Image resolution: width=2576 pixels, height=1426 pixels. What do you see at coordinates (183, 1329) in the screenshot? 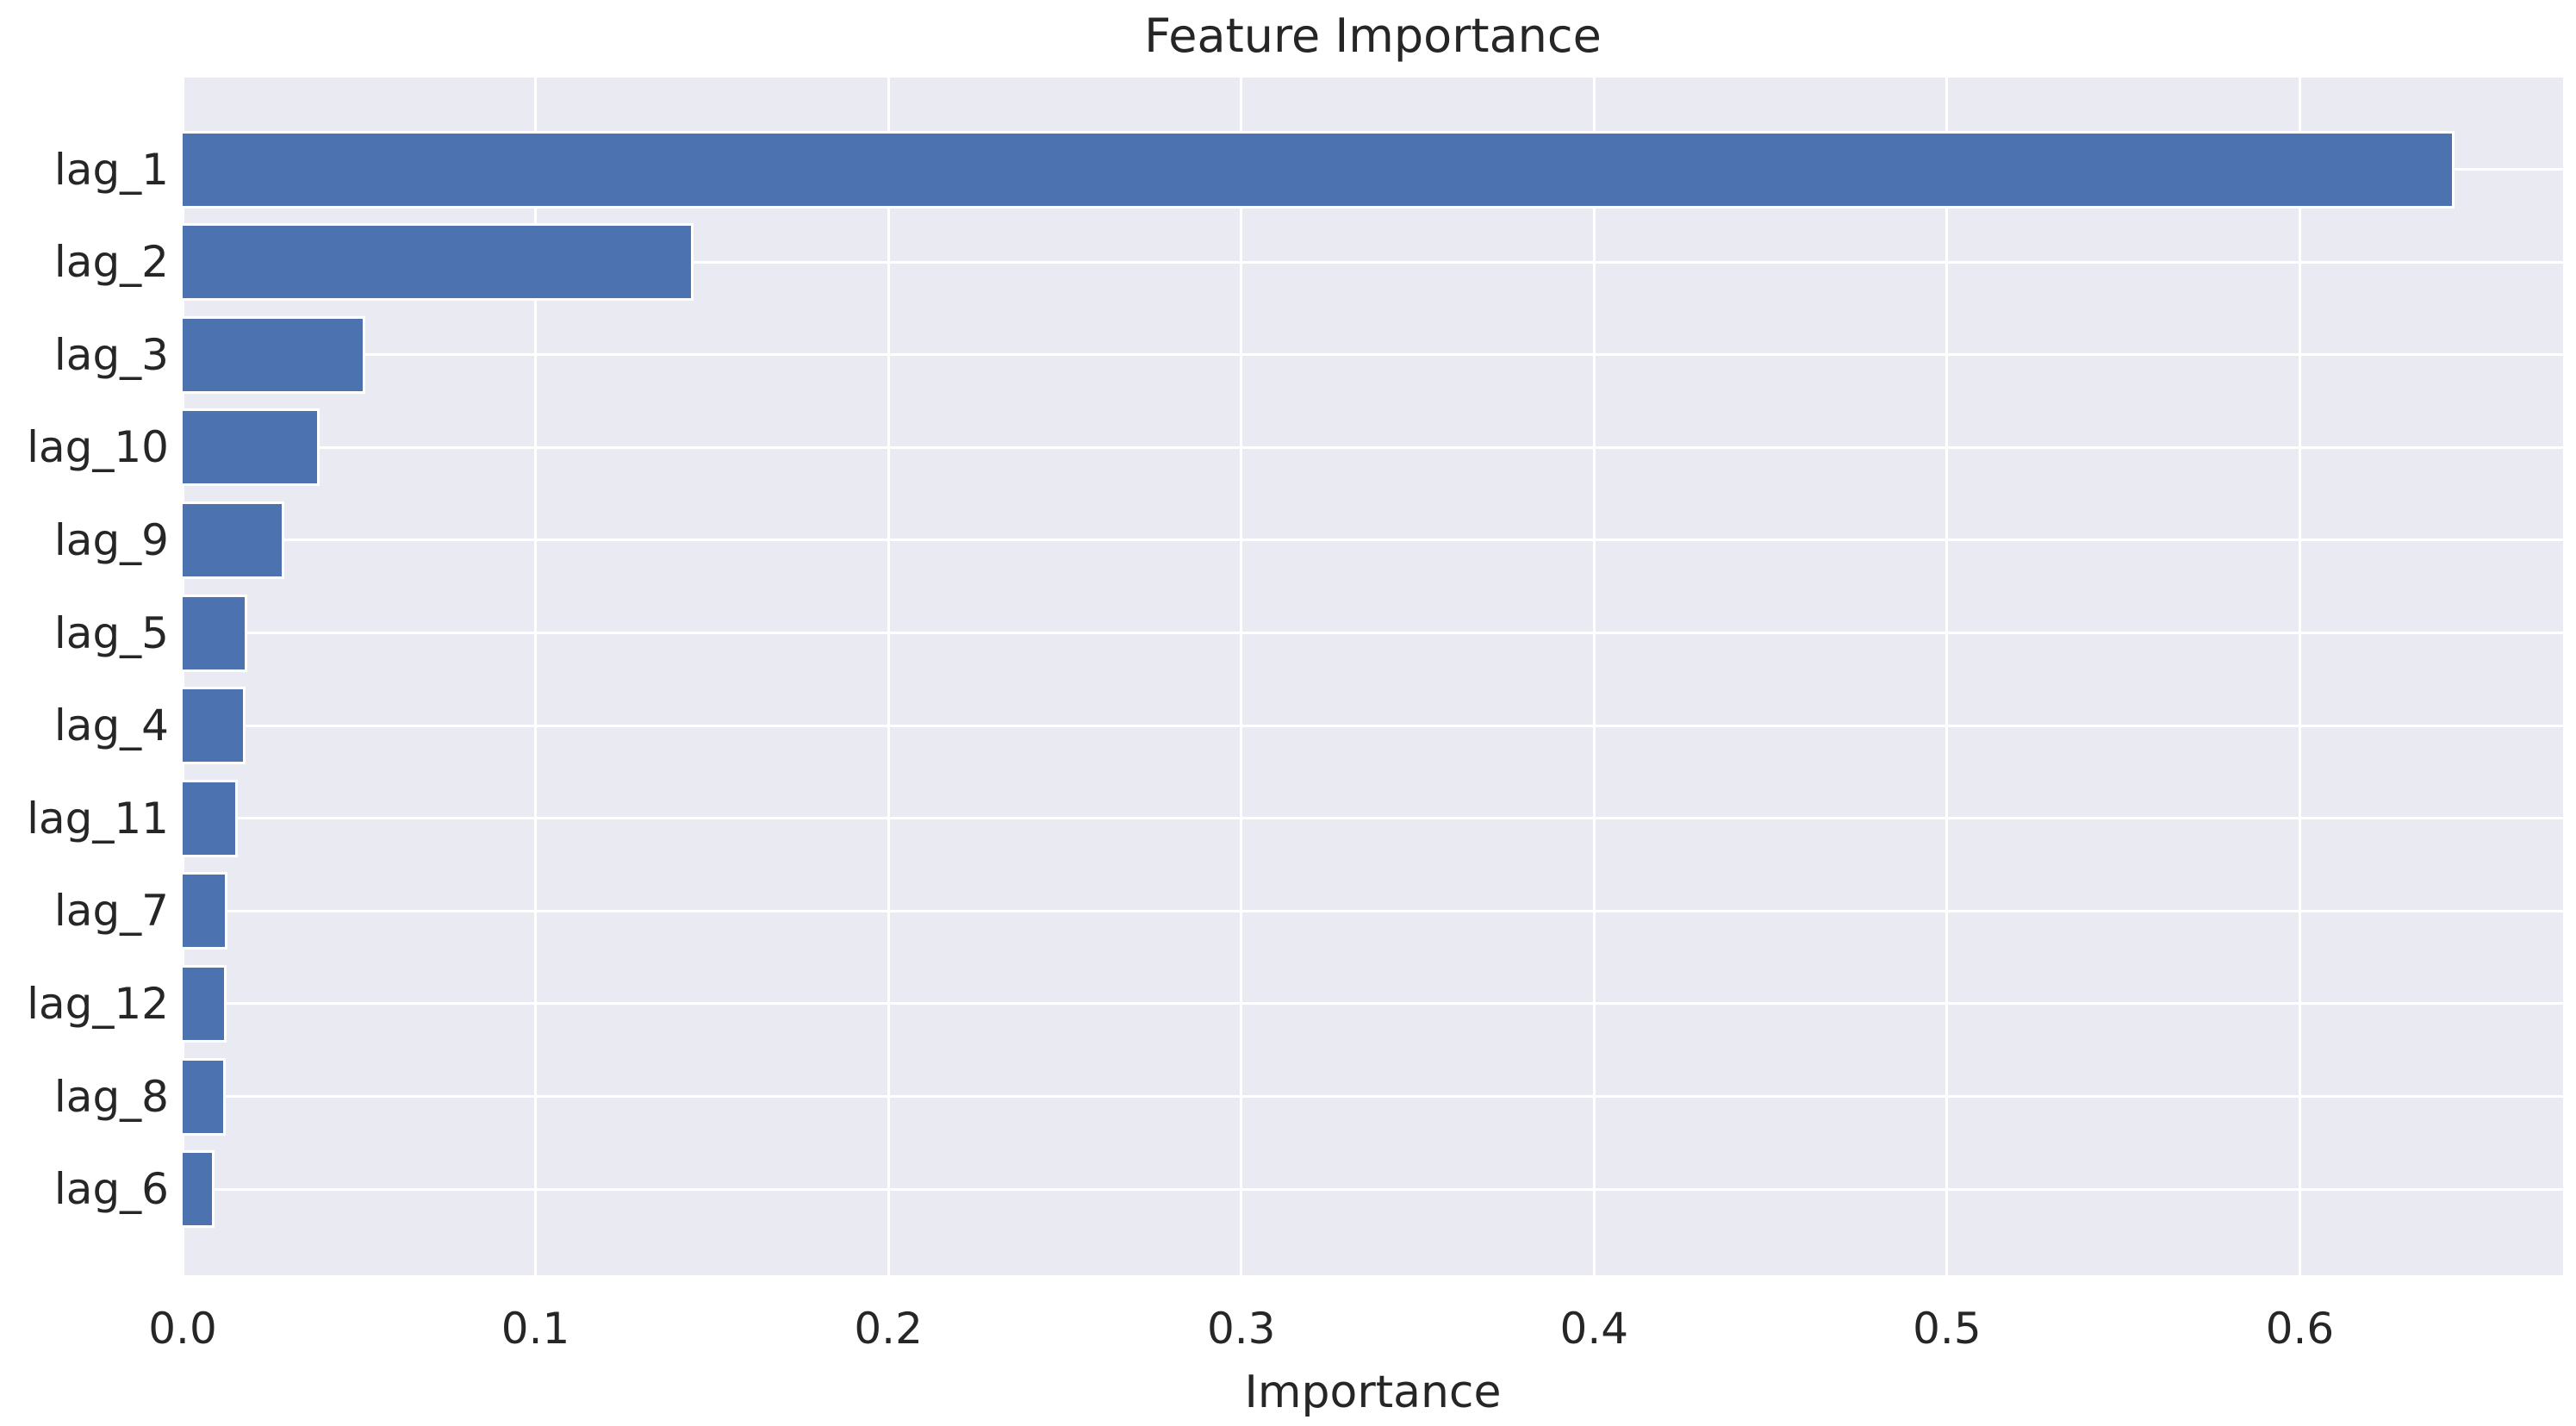
I see `x-tick-label: 0.0` at bounding box center [183, 1329].